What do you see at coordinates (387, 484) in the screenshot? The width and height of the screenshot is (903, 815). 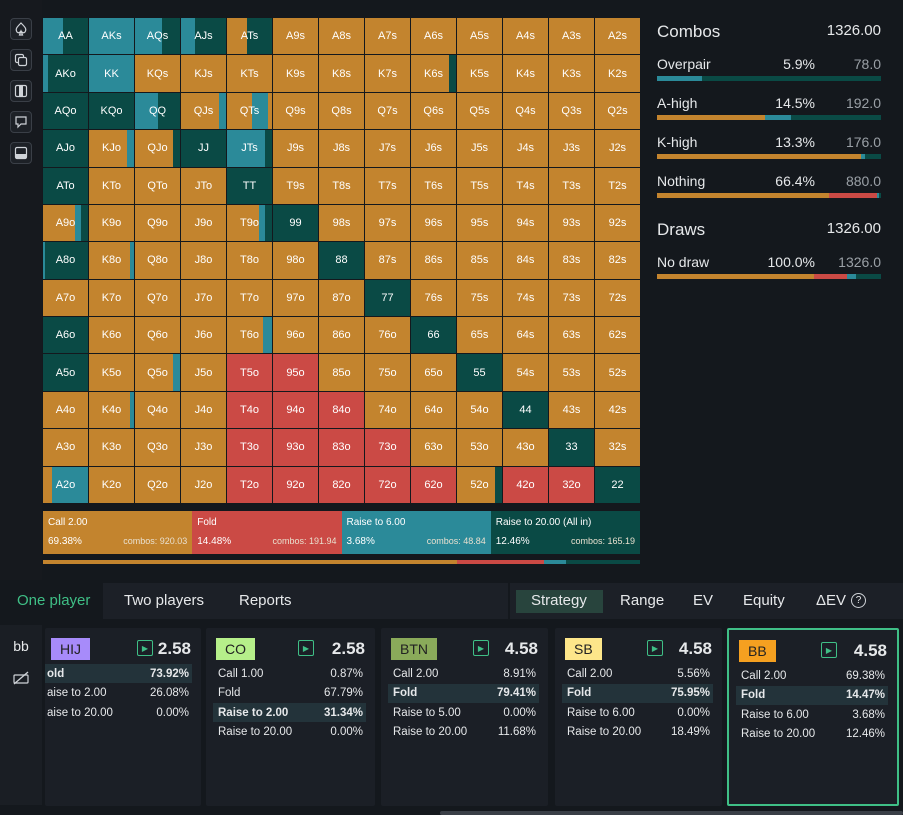 I see `hand-cell-72o: 72o` at bounding box center [387, 484].